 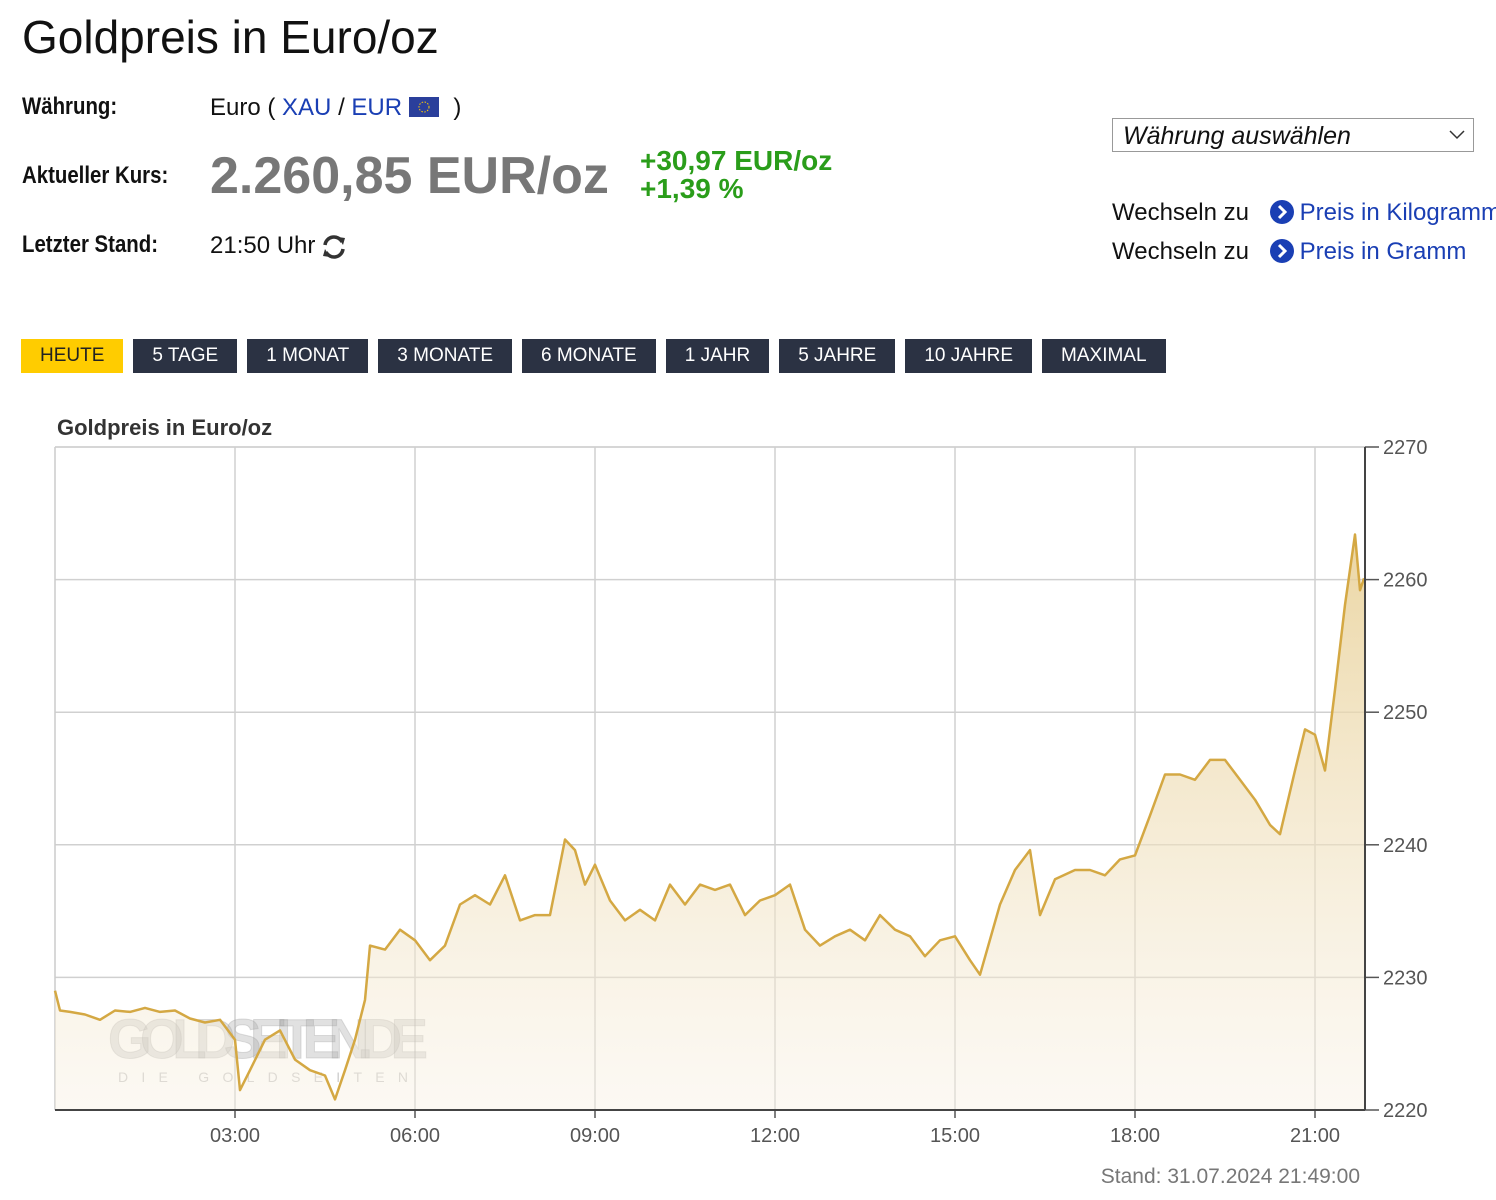 I want to click on x-tick-label: 03:00, so click(x=235, y=1136).